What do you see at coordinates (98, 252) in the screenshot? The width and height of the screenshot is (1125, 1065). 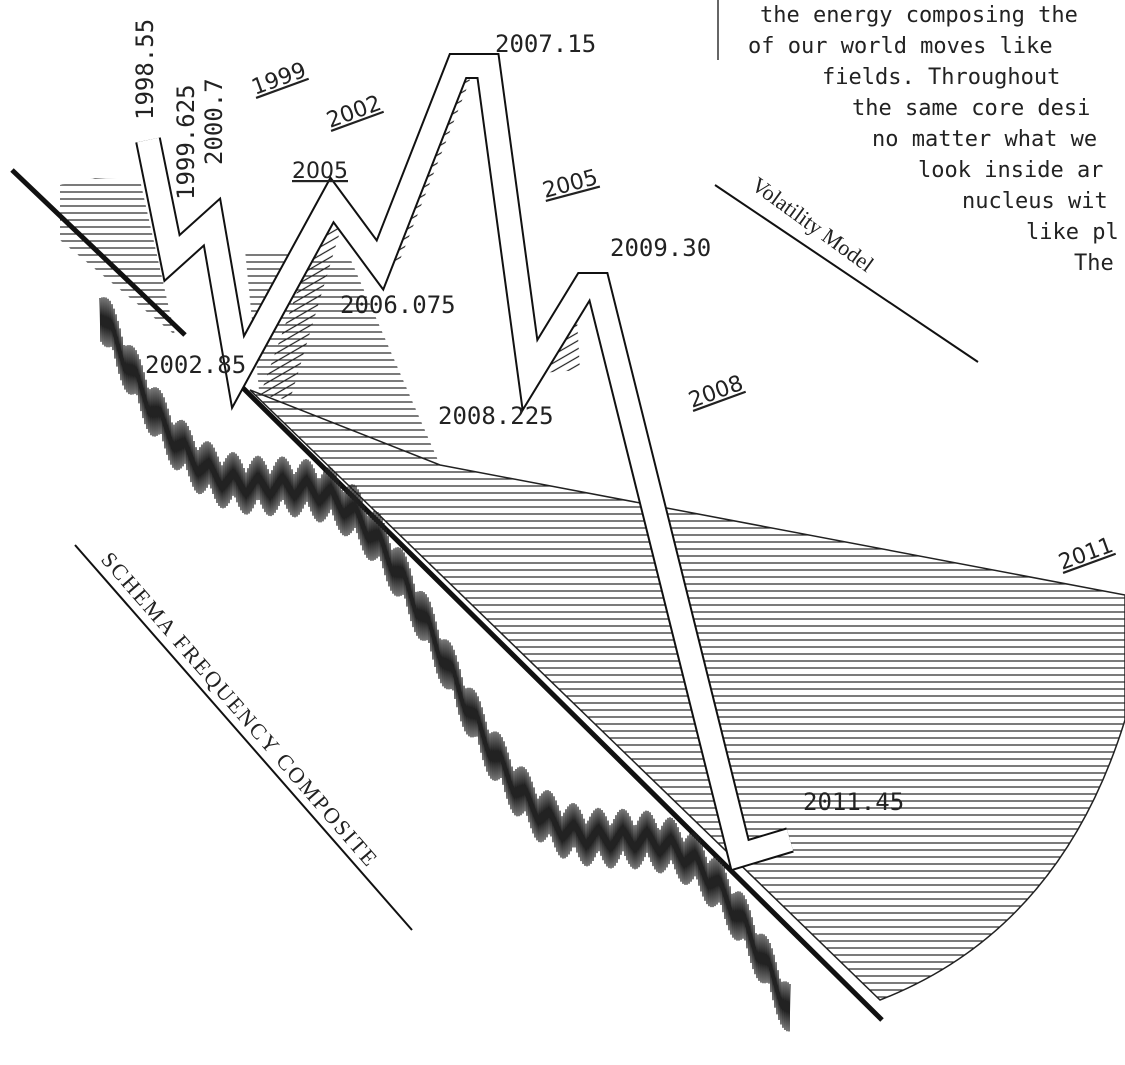 I see `trend-line` at bounding box center [98, 252].